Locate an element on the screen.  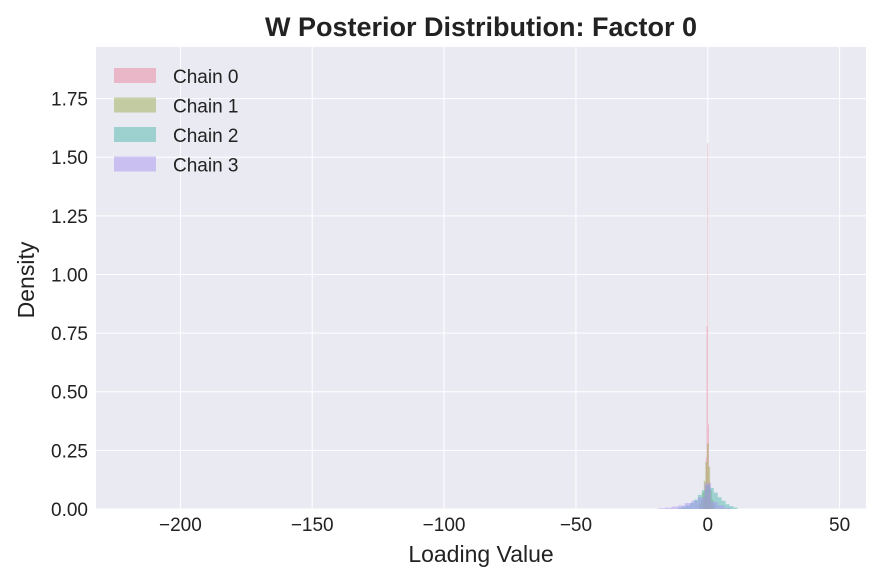
y-axis-label: Density is located at coordinates (26, 279).